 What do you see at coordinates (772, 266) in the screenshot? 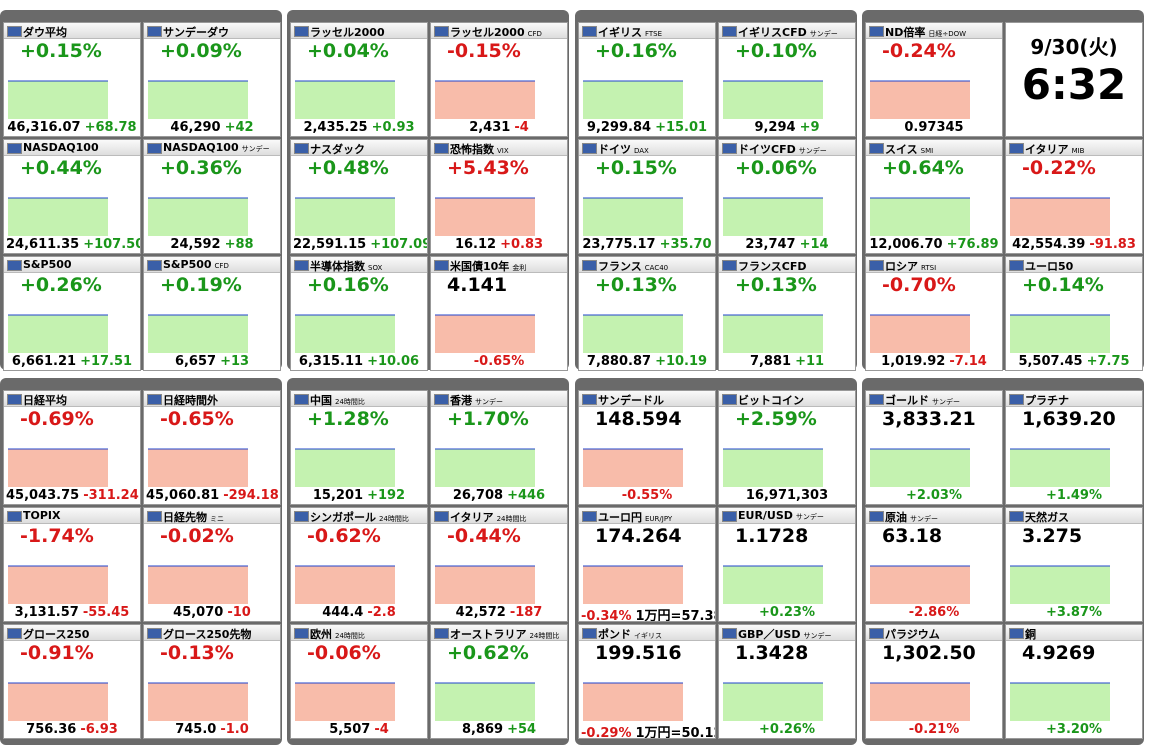
I see `name-text: フランスCFD` at bounding box center [772, 266].